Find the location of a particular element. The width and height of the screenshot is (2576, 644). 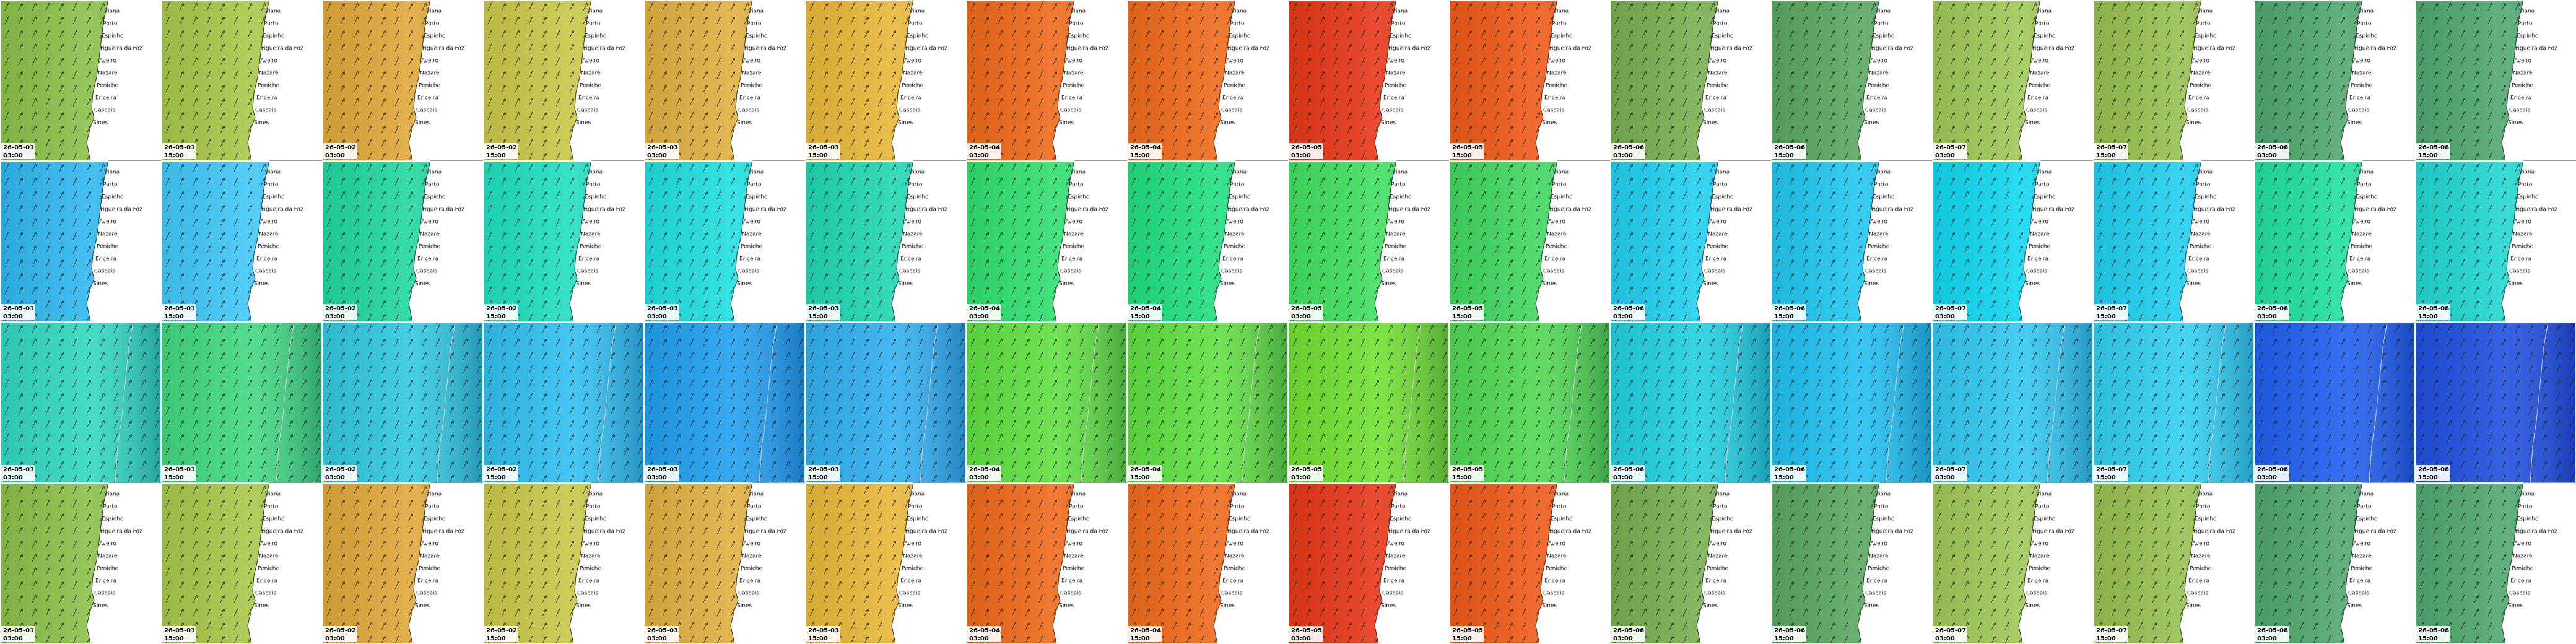

stamp-date: 26-05-04 is located at coordinates (1145, 630).